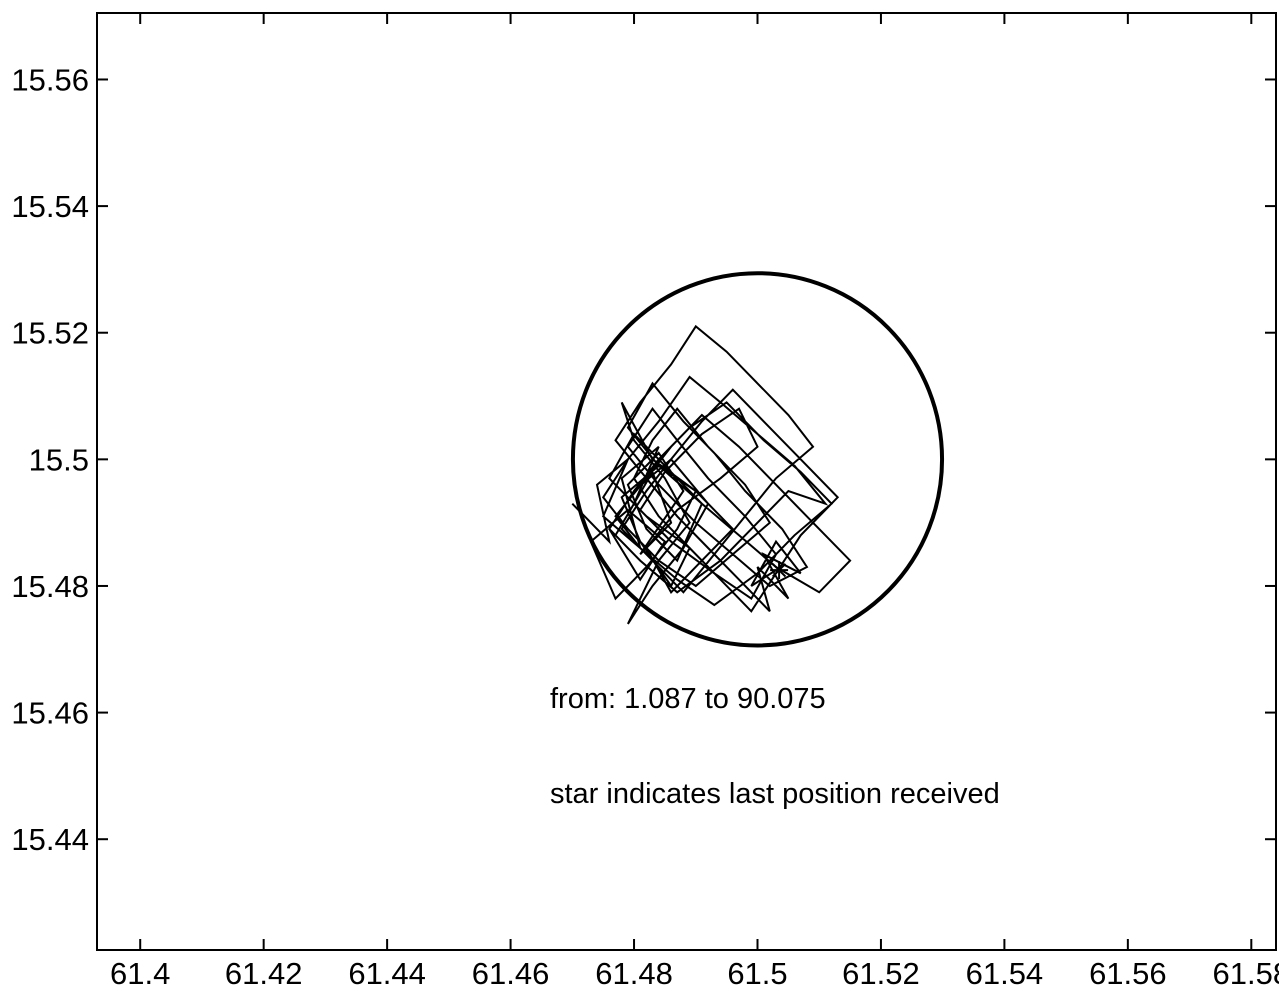  Describe the element at coordinates (50, 839) in the screenshot. I see `y-tick-label: 15.44` at that location.